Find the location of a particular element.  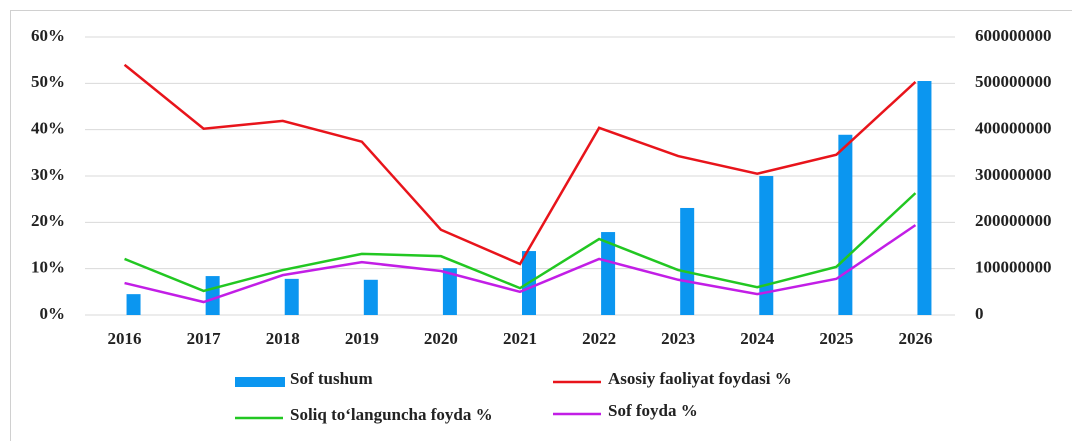

y-tick-label: 60% is located at coordinates (48, 35).